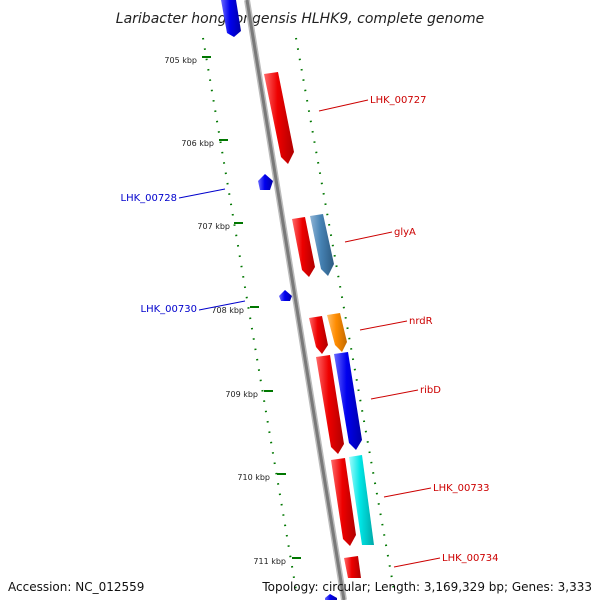  What do you see at coordinates (241, 394) in the screenshot?
I see `kbp-label-709: 709 kbp` at bounding box center [241, 394].